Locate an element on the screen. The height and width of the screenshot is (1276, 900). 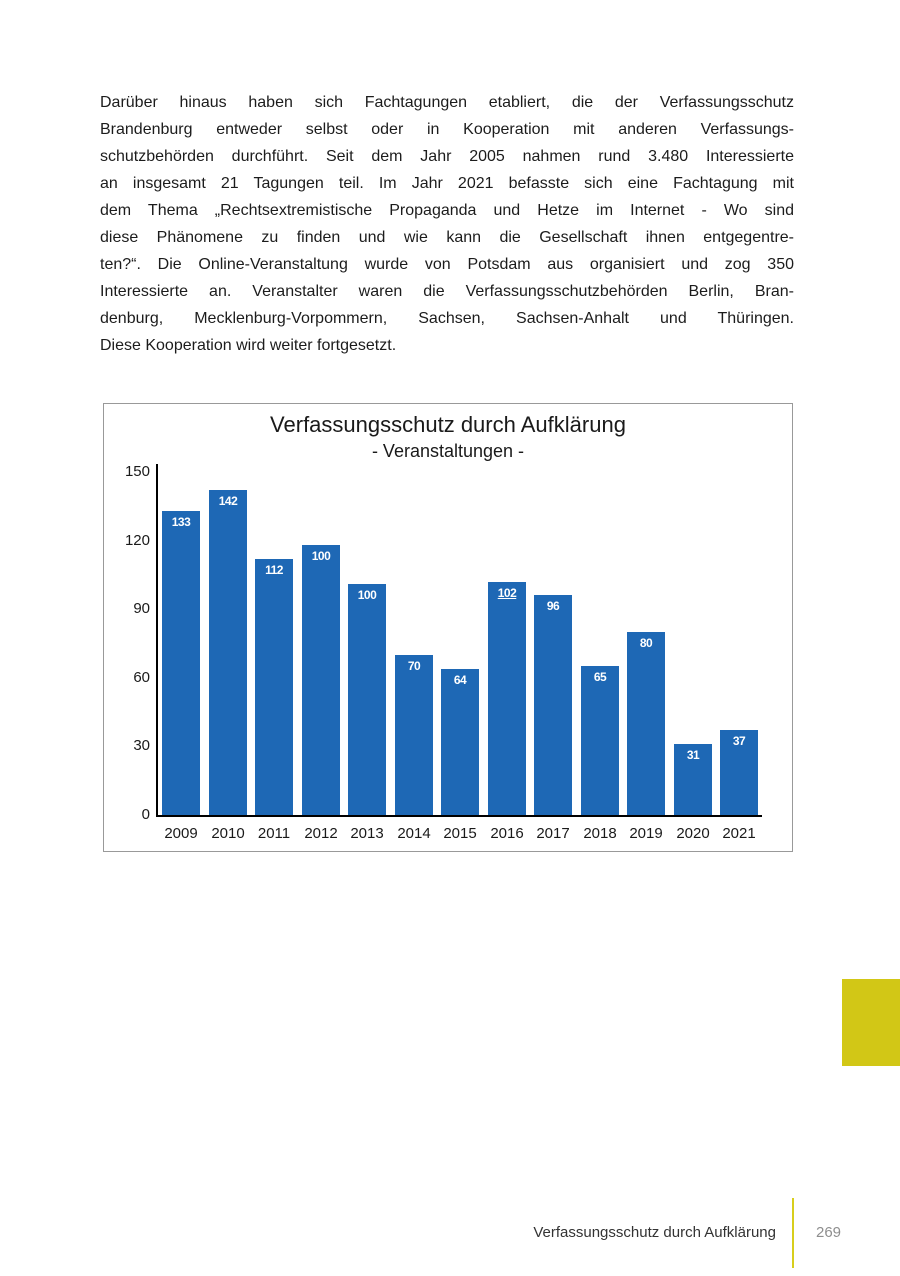
y-axis-tick-label: 150 is located at coordinates (137, 471).